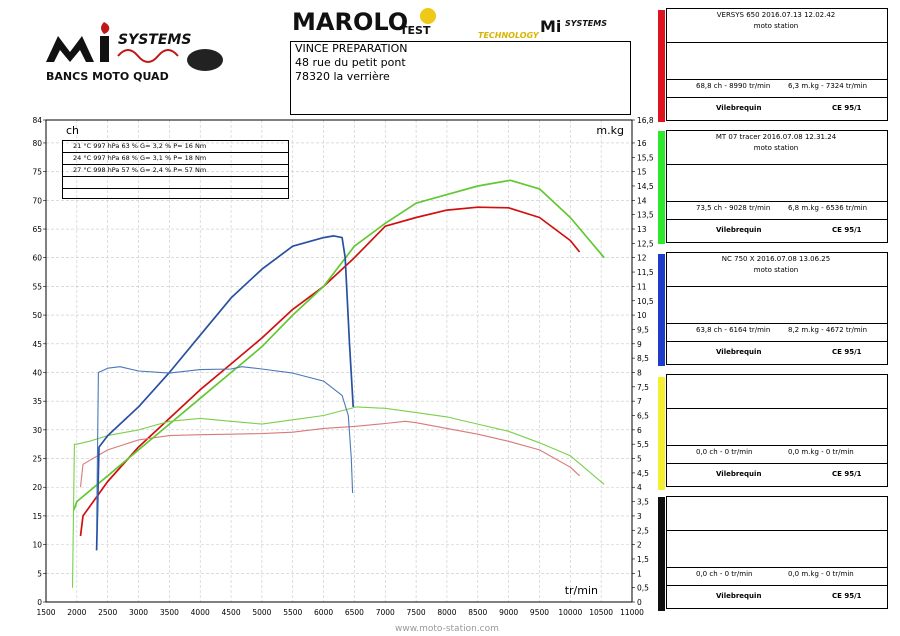 This screenshot has width=900, height=636. What do you see at coordinates (37, 258) in the screenshot?
I see `y-left-tick-label: 60` at bounding box center [37, 258].